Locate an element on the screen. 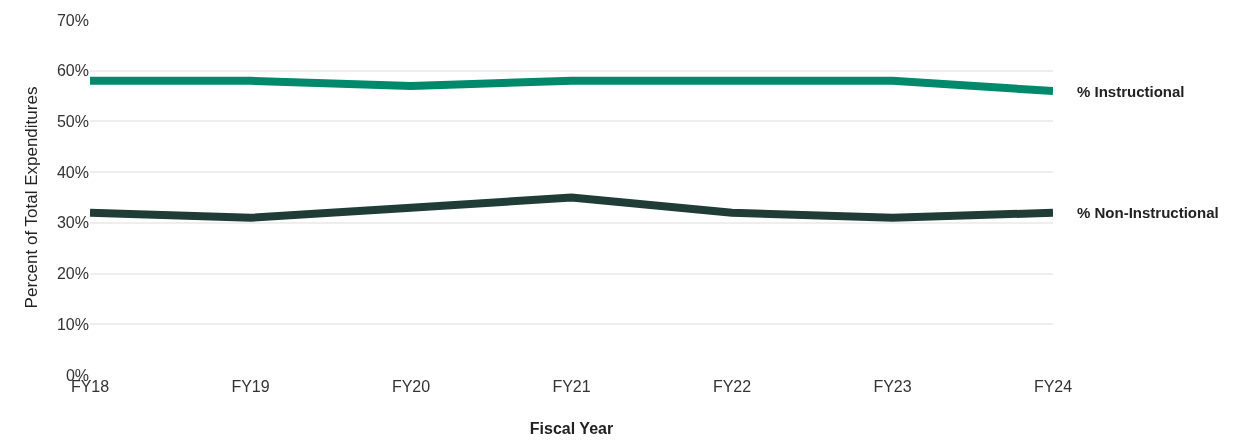 This screenshot has height=445, width=1248. x-tick-label: FY20 is located at coordinates (411, 386).